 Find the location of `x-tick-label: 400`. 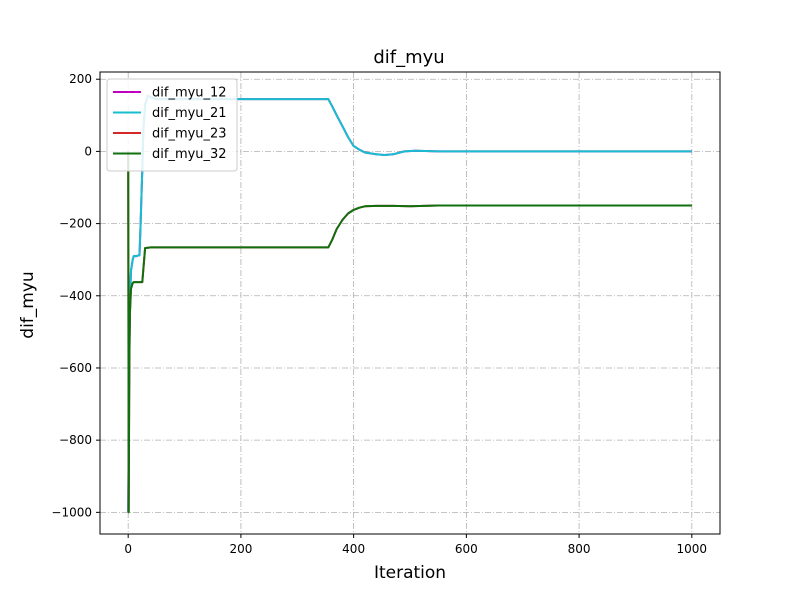

x-tick-label: 400 is located at coordinates (353, 549).